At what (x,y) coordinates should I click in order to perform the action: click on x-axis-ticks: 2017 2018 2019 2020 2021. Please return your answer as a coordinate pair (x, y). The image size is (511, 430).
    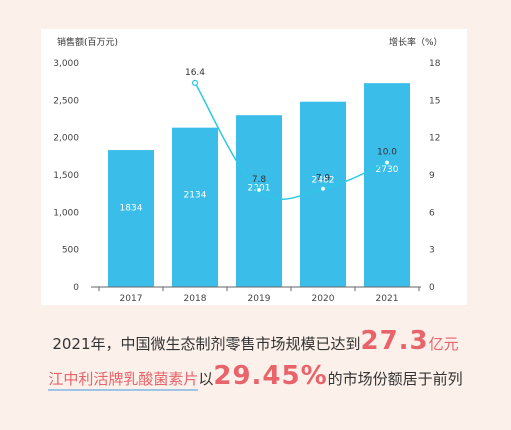
    Looking at the image, I should click on (259, 295).